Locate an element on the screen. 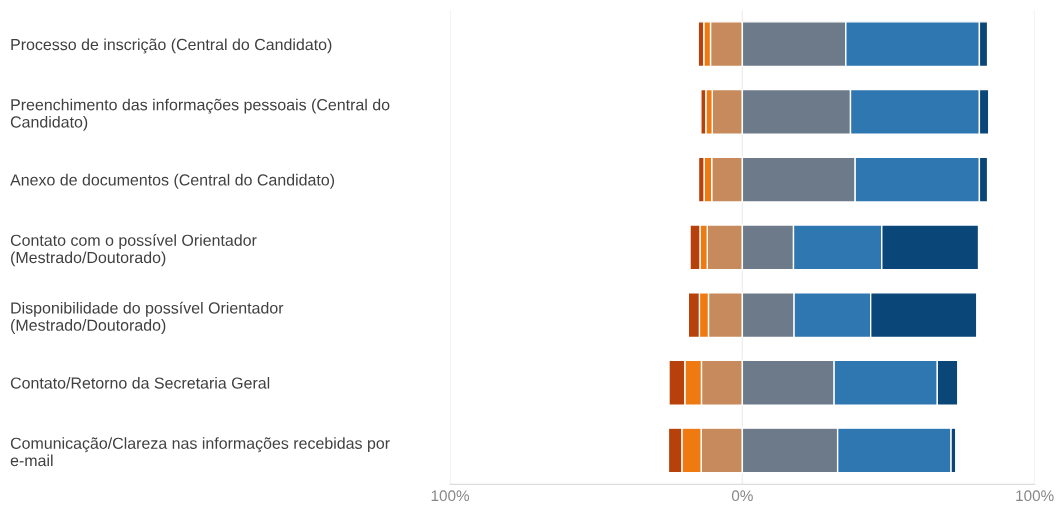 The height and width of the screenshot is (518, 1059). x-tick-label: 0% is located at coordinates (742, 496).